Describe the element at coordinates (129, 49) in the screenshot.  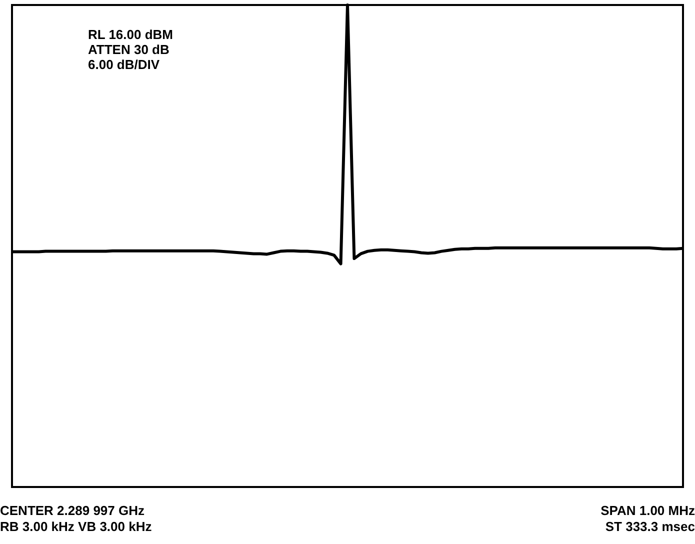
I see `annotation: ATTEN 30 dB` at that location.